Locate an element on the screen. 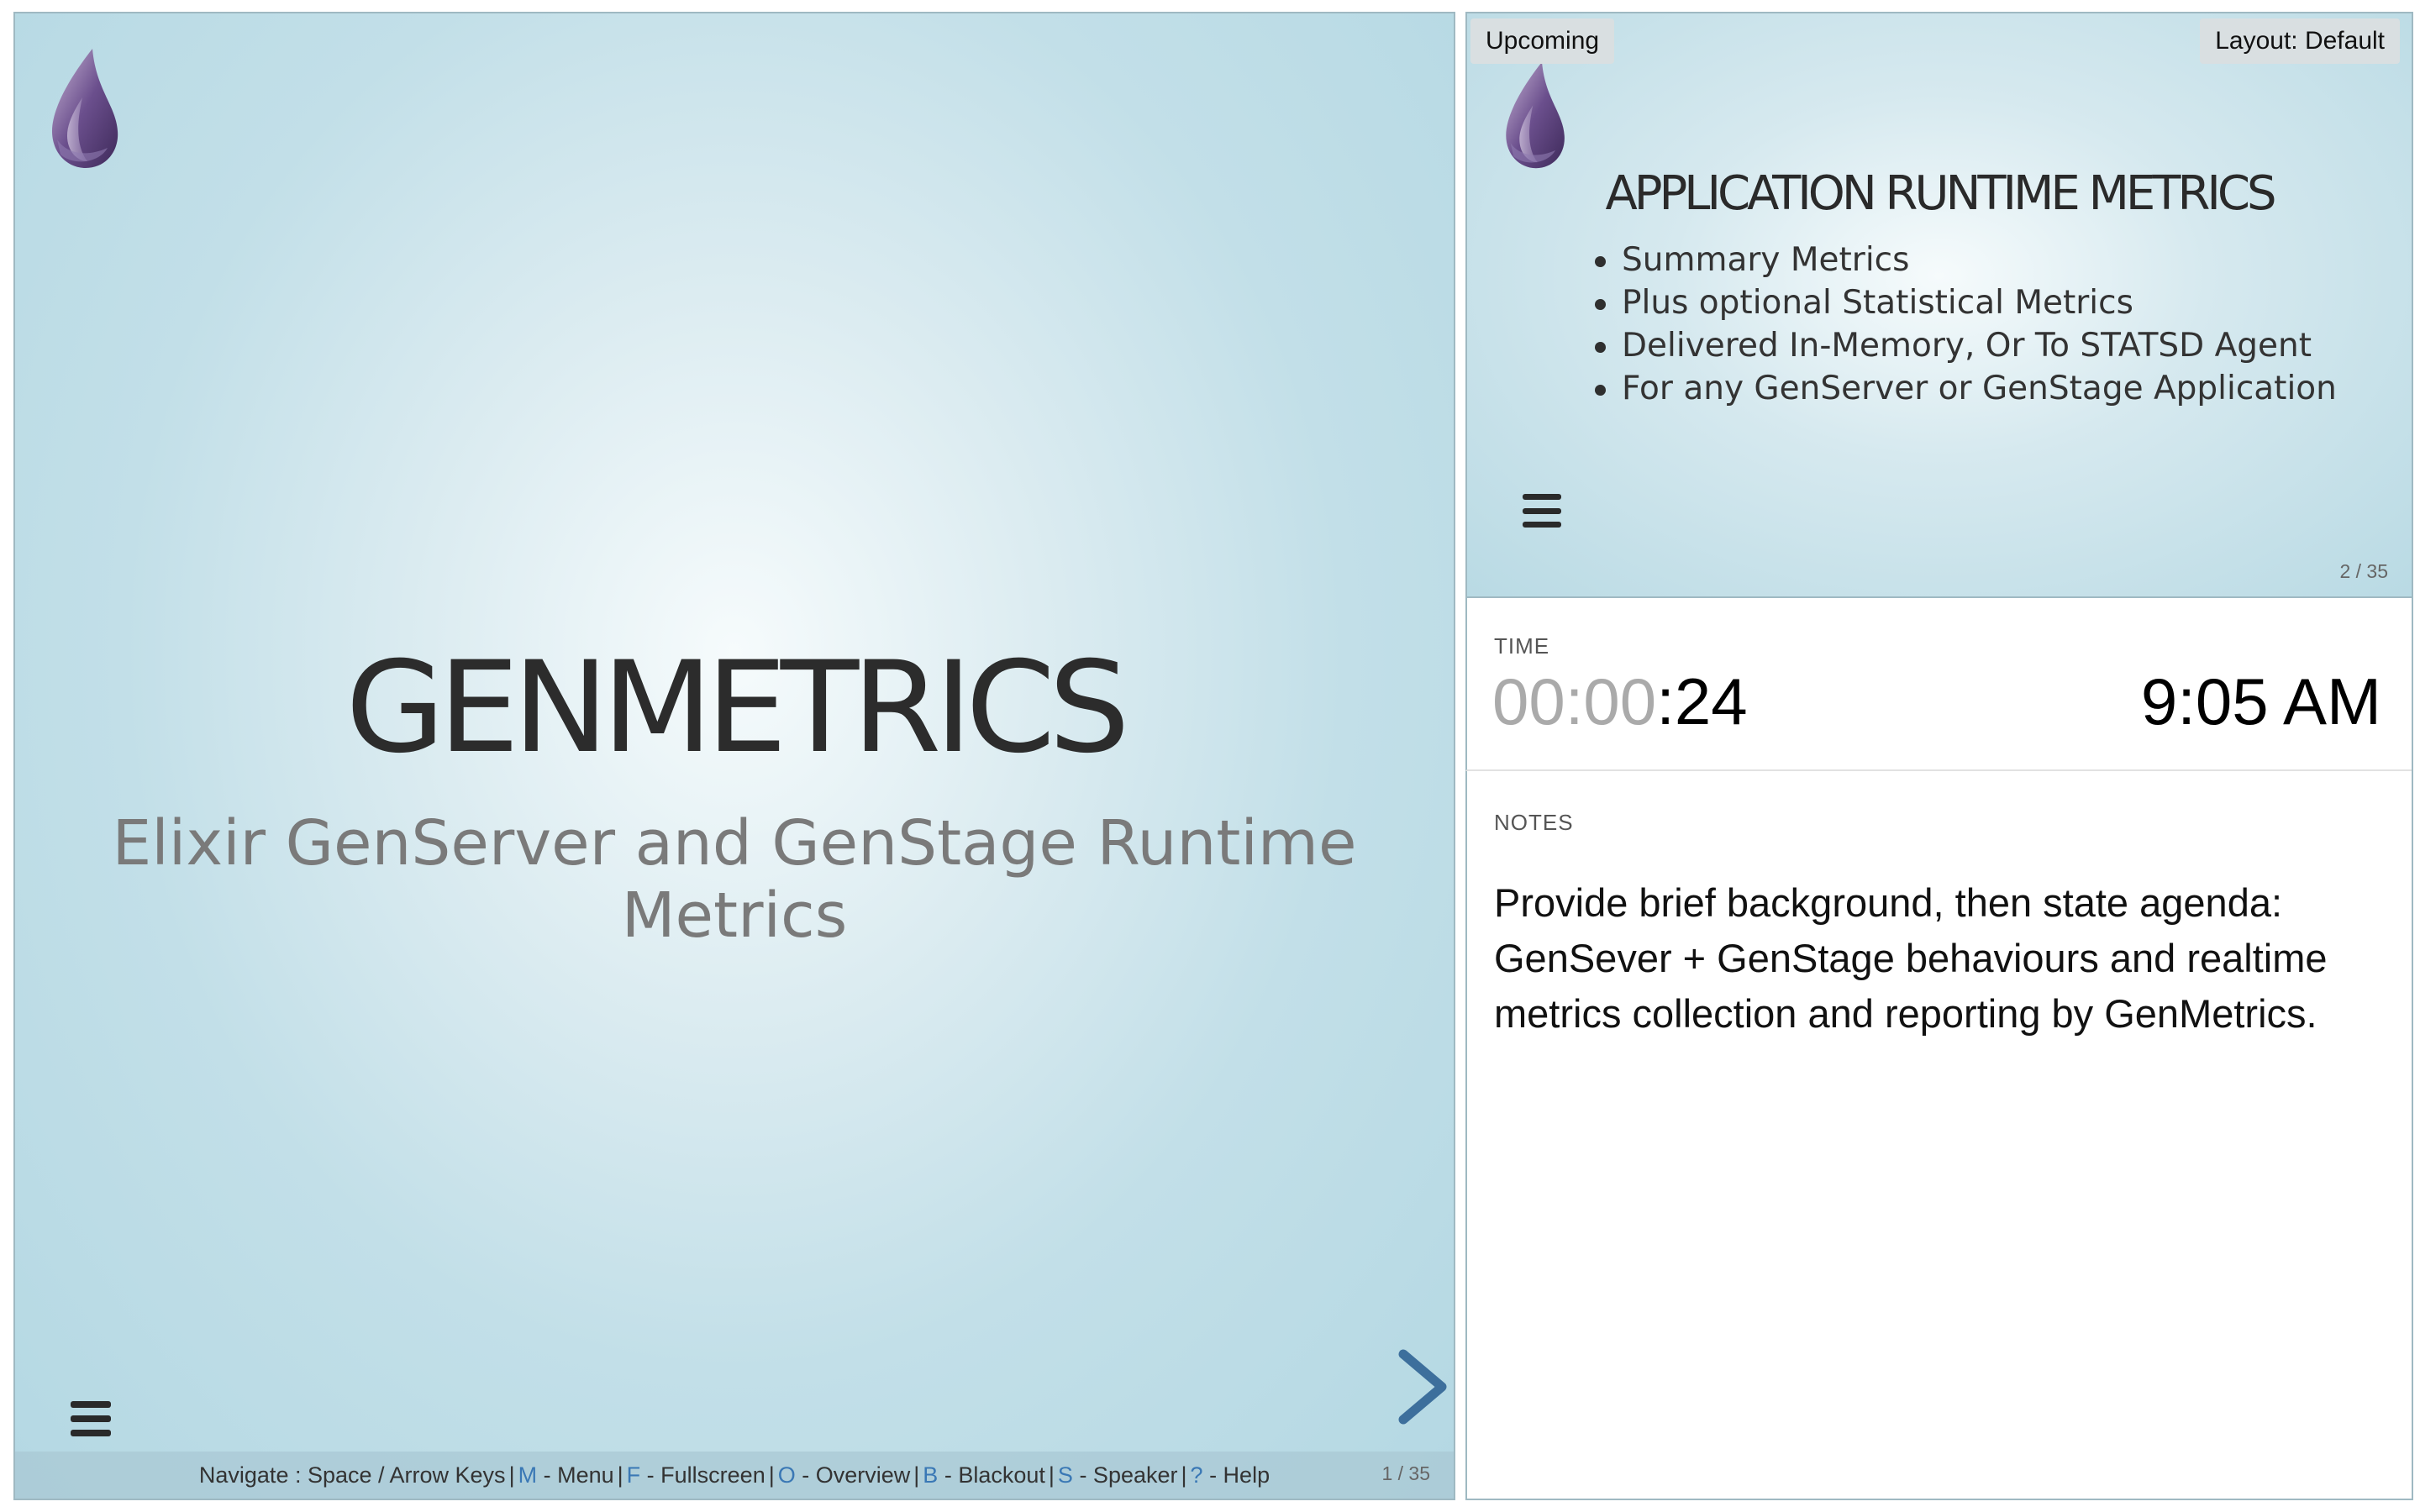  time-label: TIME is located at coordinates (1522, 646).